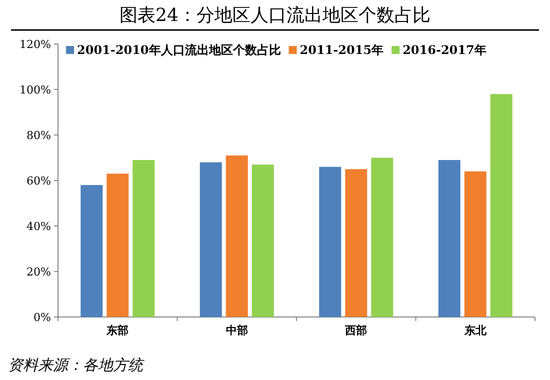 The height and width of the screenshot is (380, 550). What do you see at coordinates (117, 330) in the screenshot?
I see `x-tick-label: 东部` at bounding box center [117, 330].